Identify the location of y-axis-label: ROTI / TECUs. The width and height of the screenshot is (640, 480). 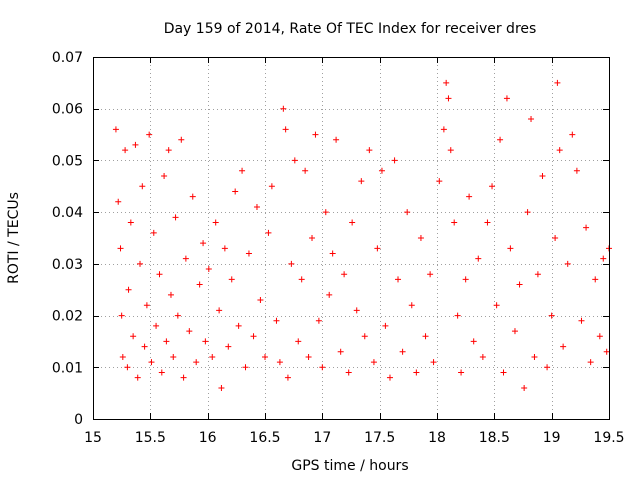
(14, 238).